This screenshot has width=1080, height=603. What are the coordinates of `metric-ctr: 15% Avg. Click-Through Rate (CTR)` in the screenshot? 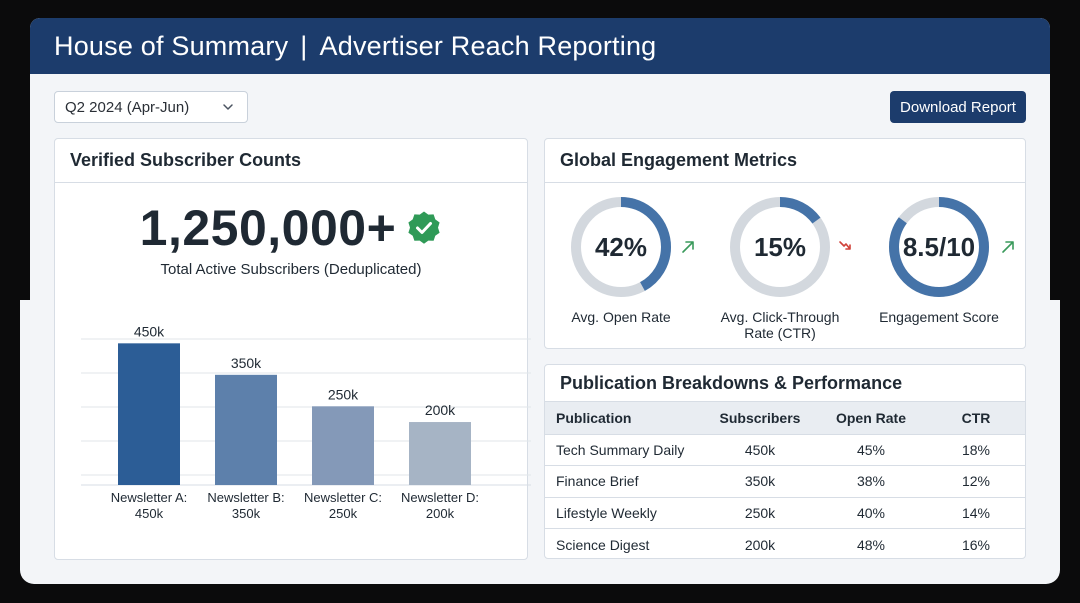 It's located at (780, 268).